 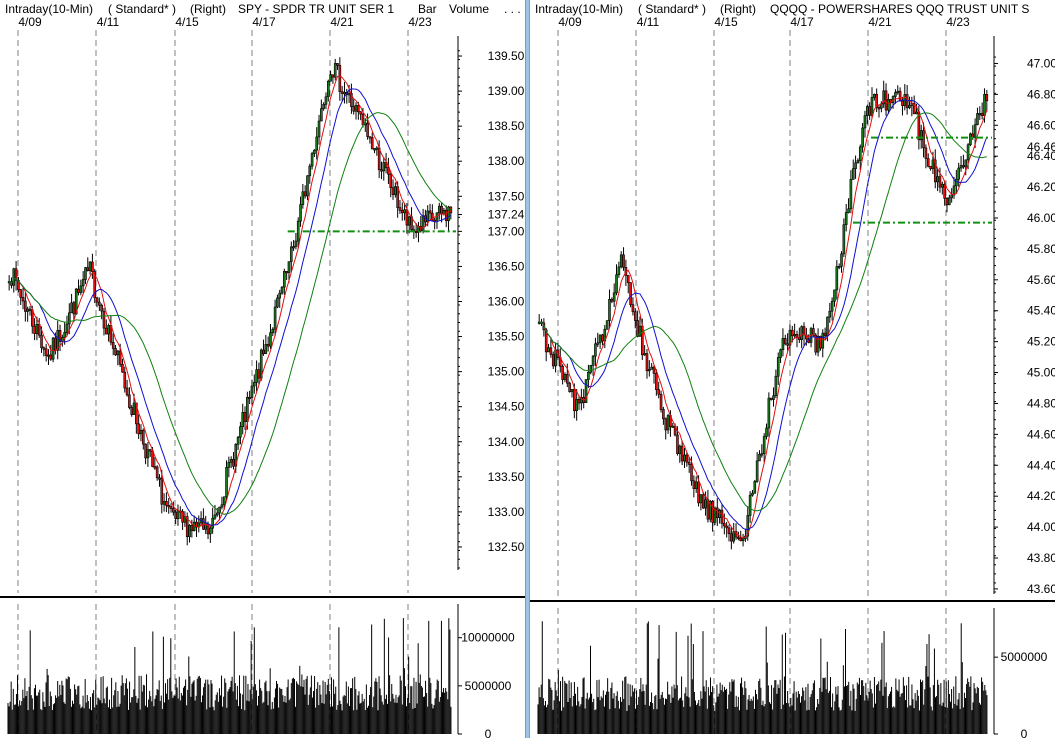 What do you see at coordinates (527, 369) in the screenshot?
I see `pane-splitter` at bounding box center [527, 369].